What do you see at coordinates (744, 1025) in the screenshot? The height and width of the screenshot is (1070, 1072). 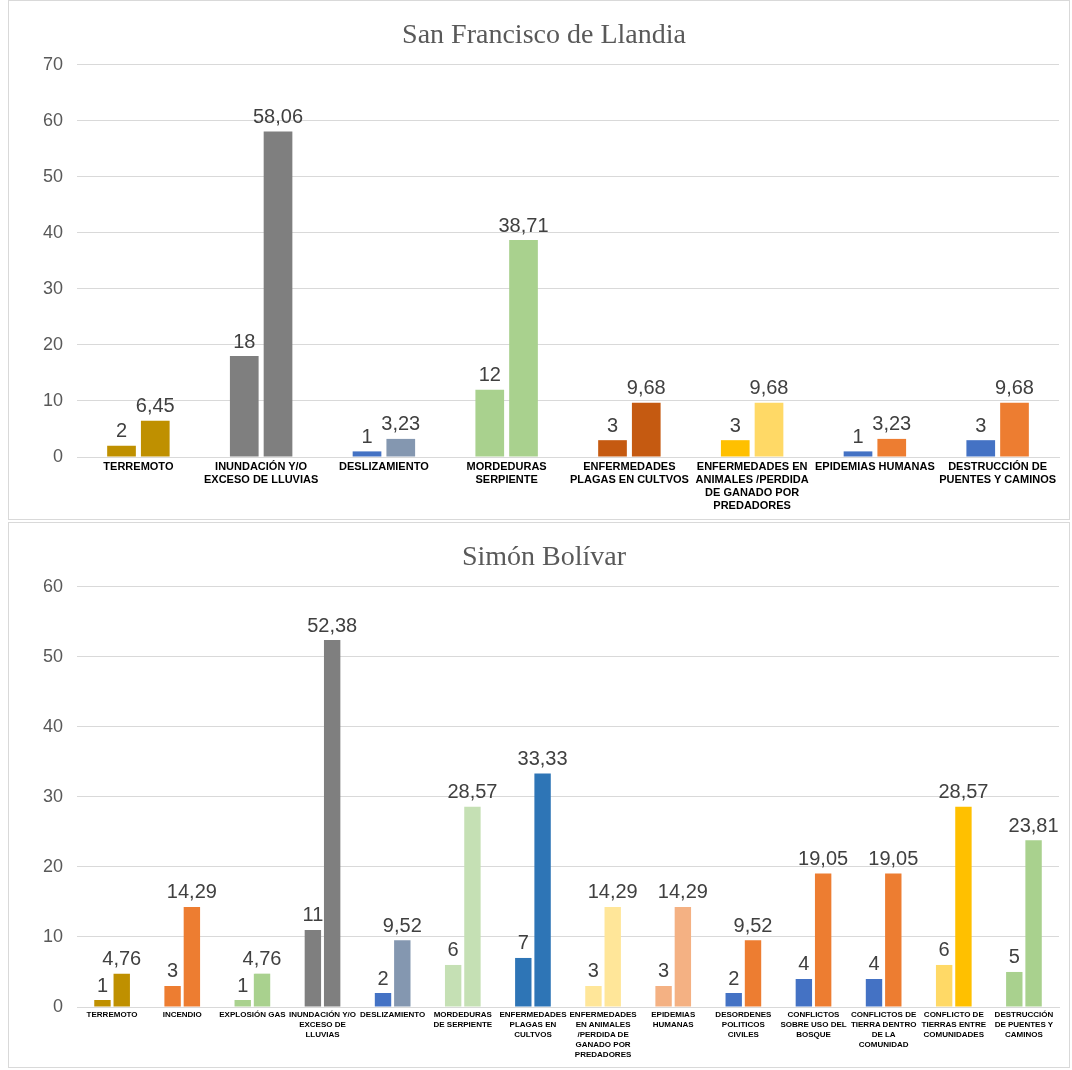 I see `x-tick-label: DESORDENES POLITICOS CIVILES` at bounding box center [744, 1025].